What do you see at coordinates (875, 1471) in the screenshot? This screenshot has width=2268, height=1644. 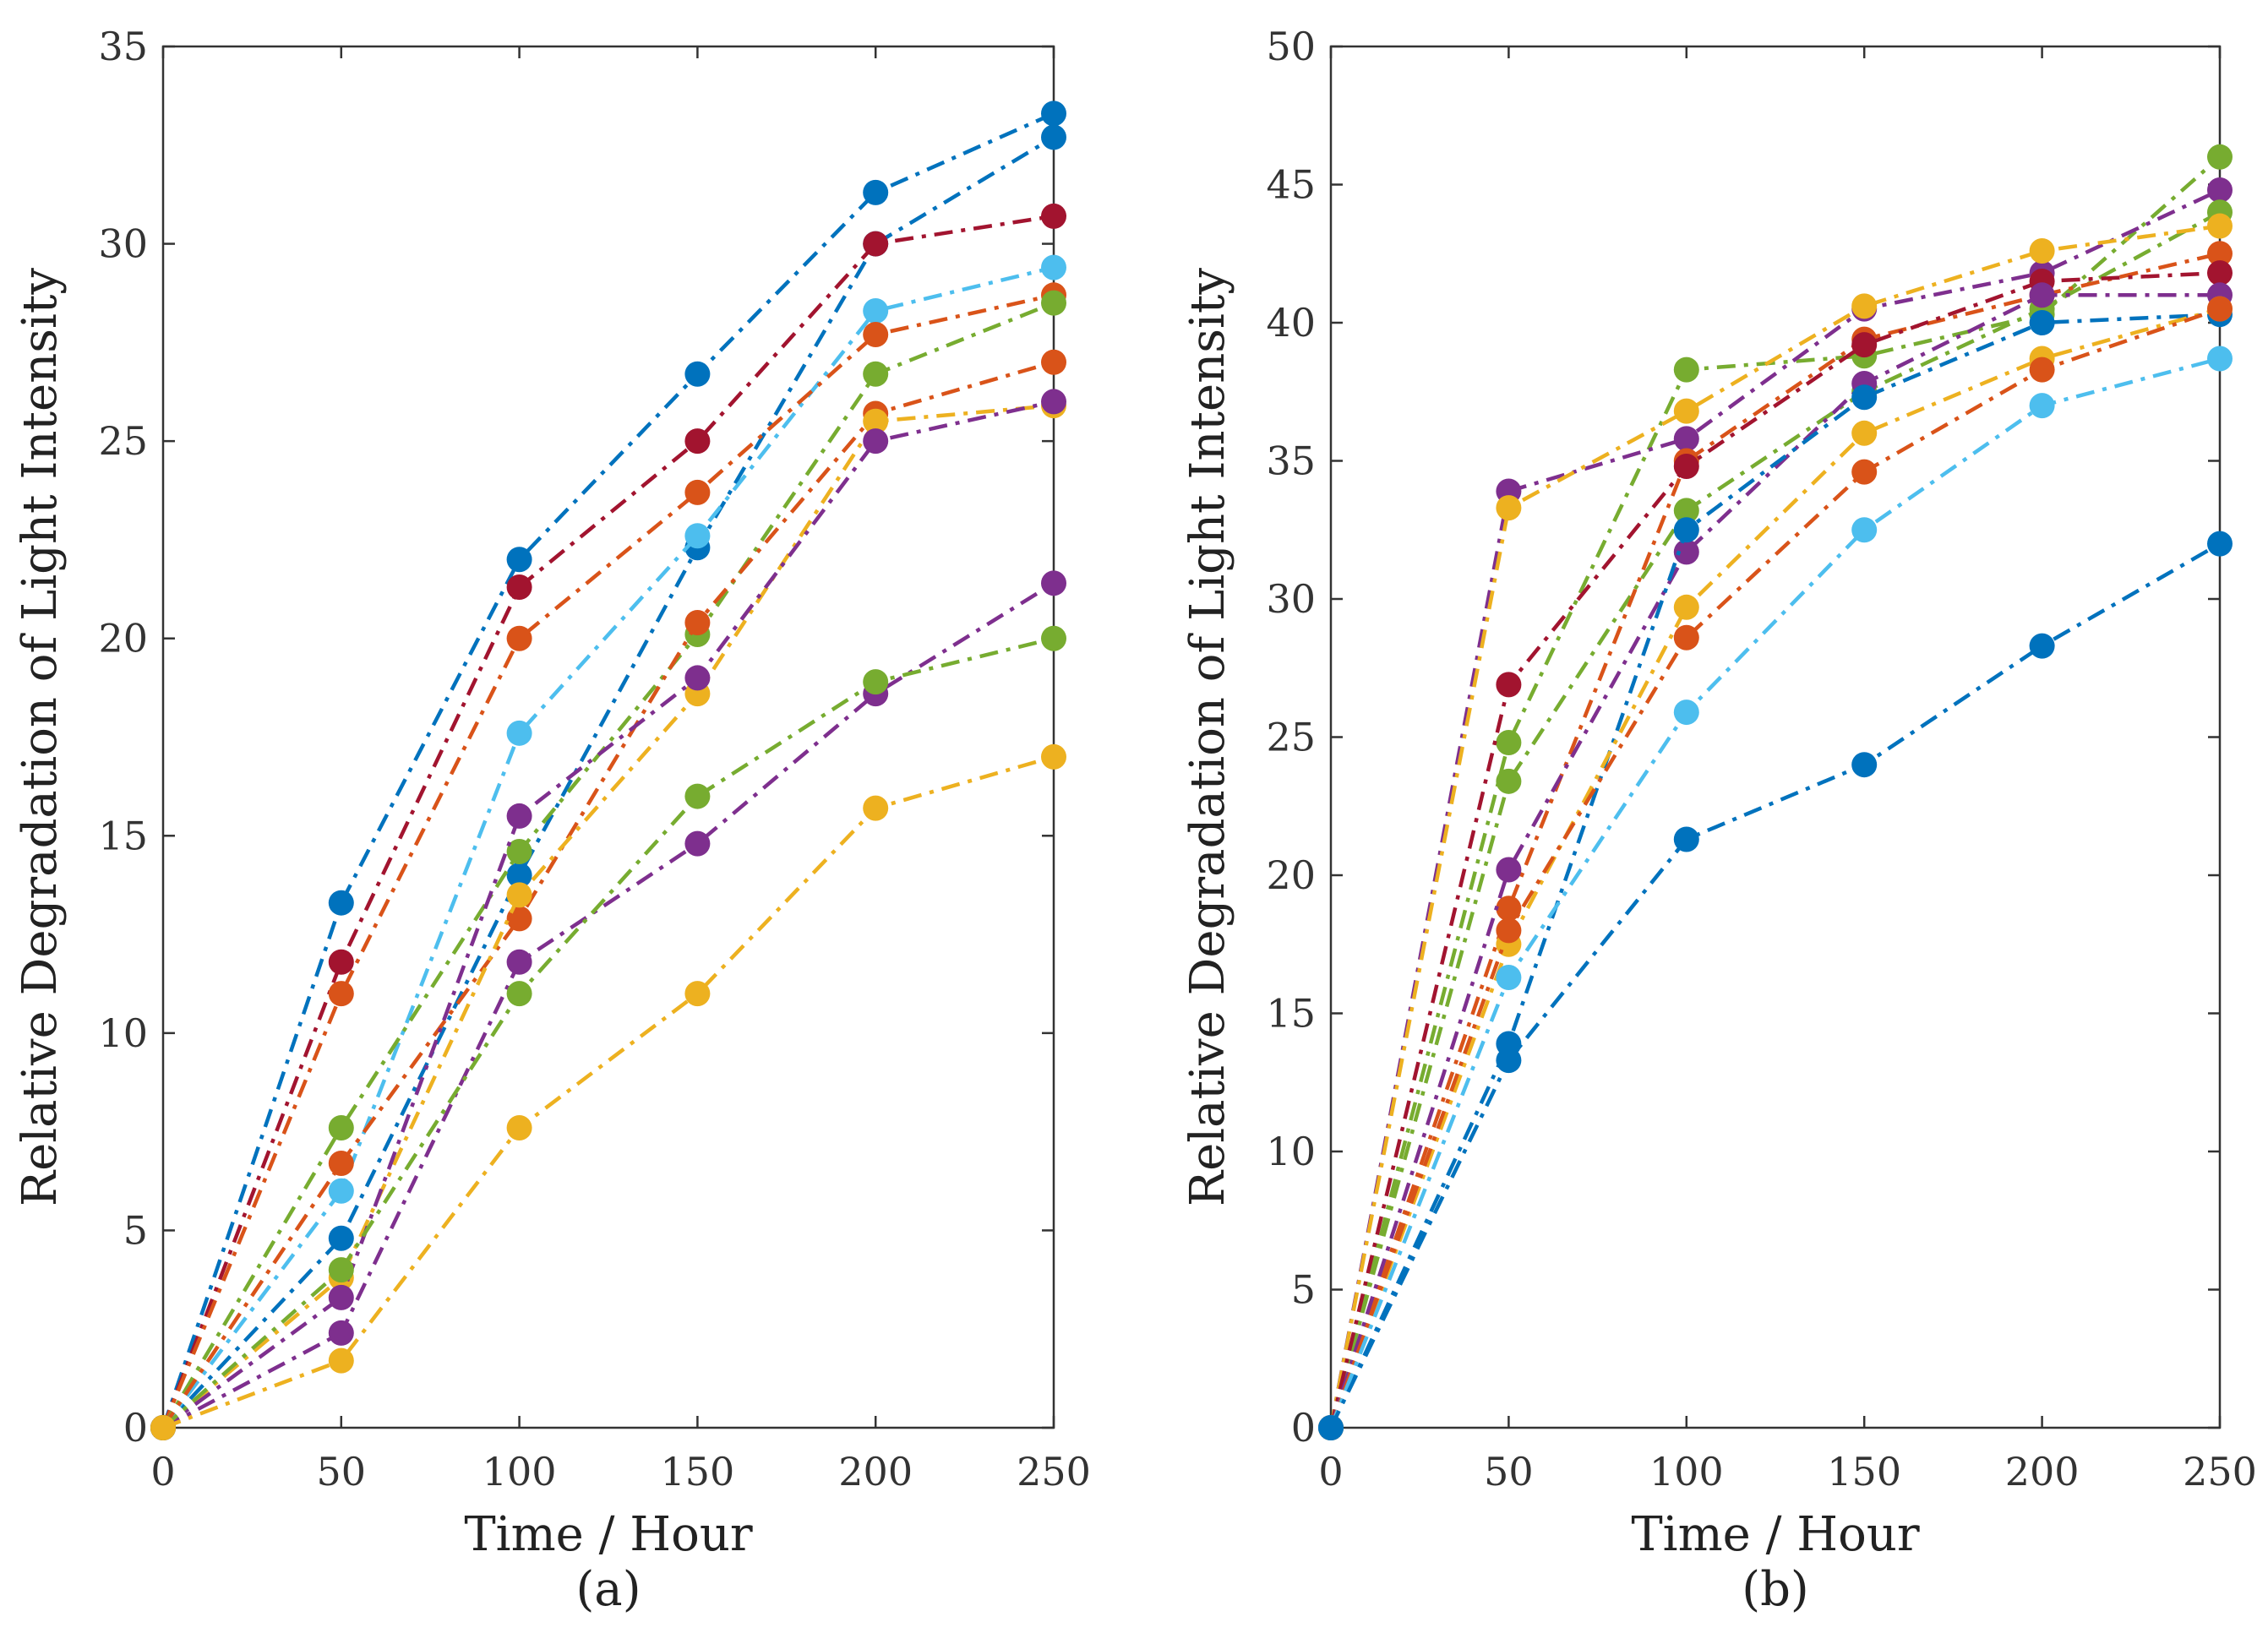 I see `chart-a-x-tick-label: 200` at bounding box center [875, 1471].